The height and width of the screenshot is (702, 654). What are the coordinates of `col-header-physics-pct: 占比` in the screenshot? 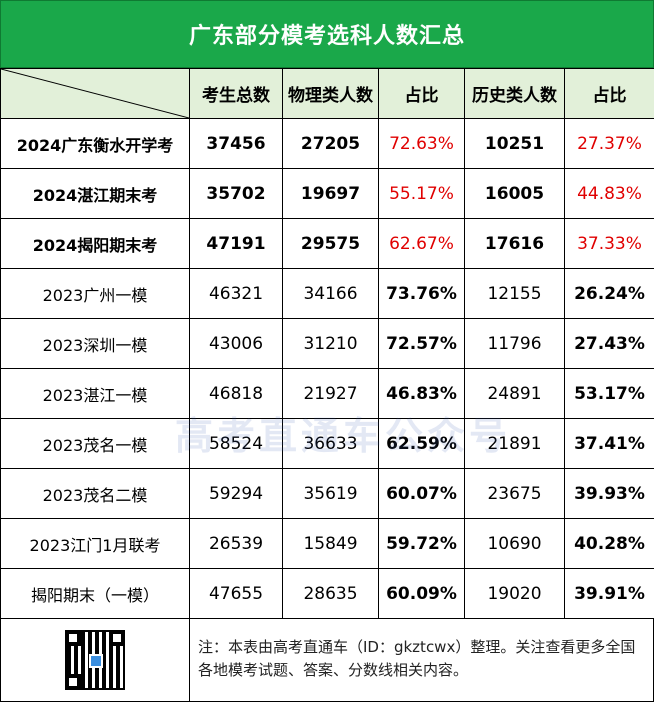 It's located at (421, 93).